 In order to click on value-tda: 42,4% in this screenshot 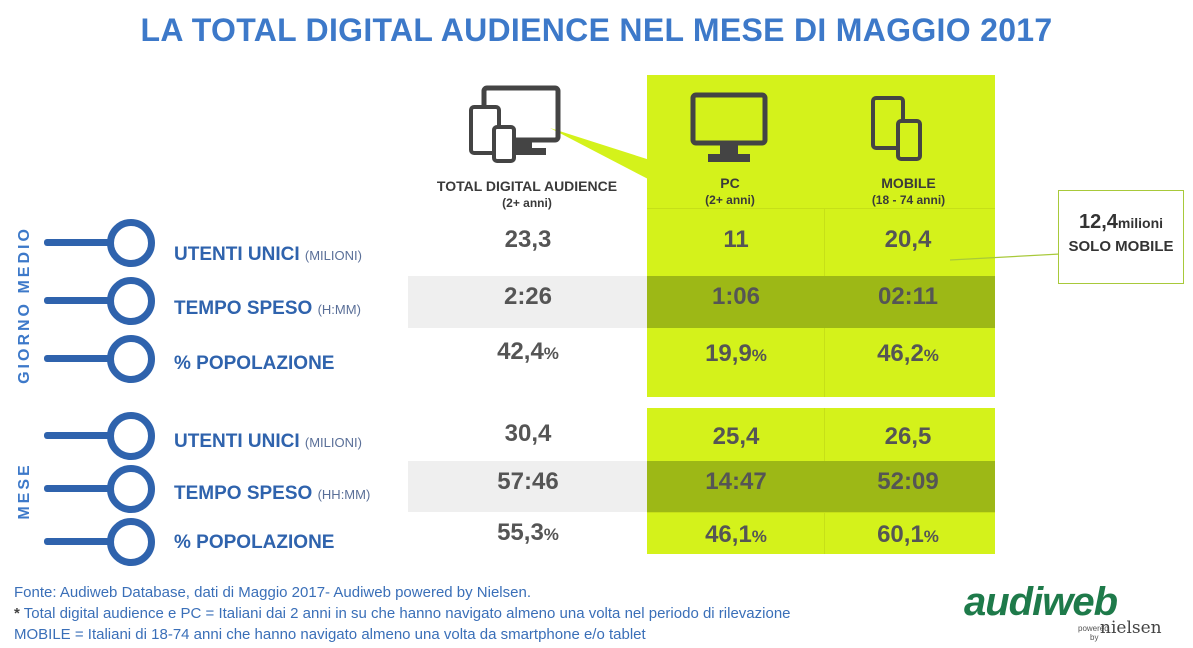, I will do `click(528, 351)`.